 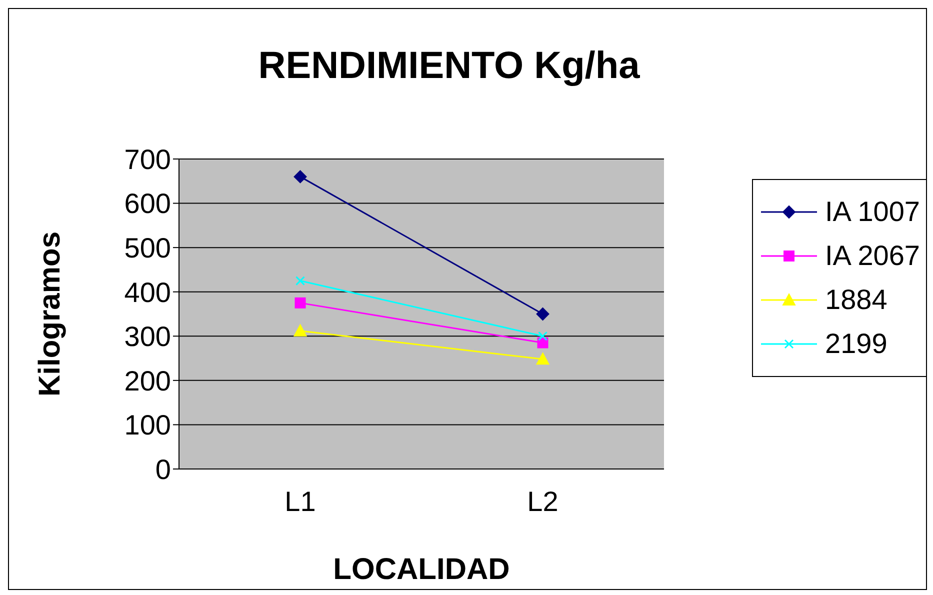 I want to click on legend-label: 2199, so click(x=856, y=344).